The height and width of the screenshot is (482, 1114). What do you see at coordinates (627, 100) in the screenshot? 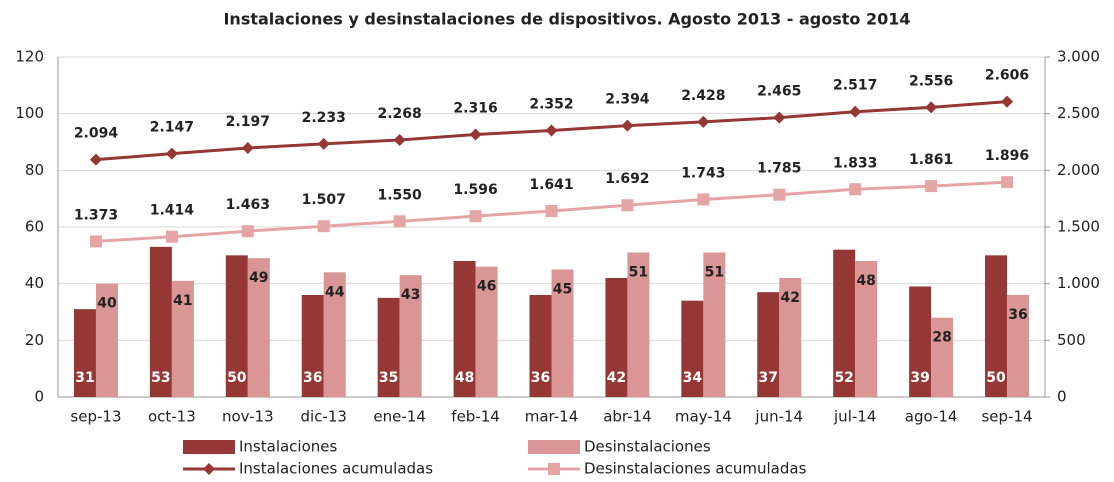
I see `data-label: 2.394` at bounding box center [627, 100].